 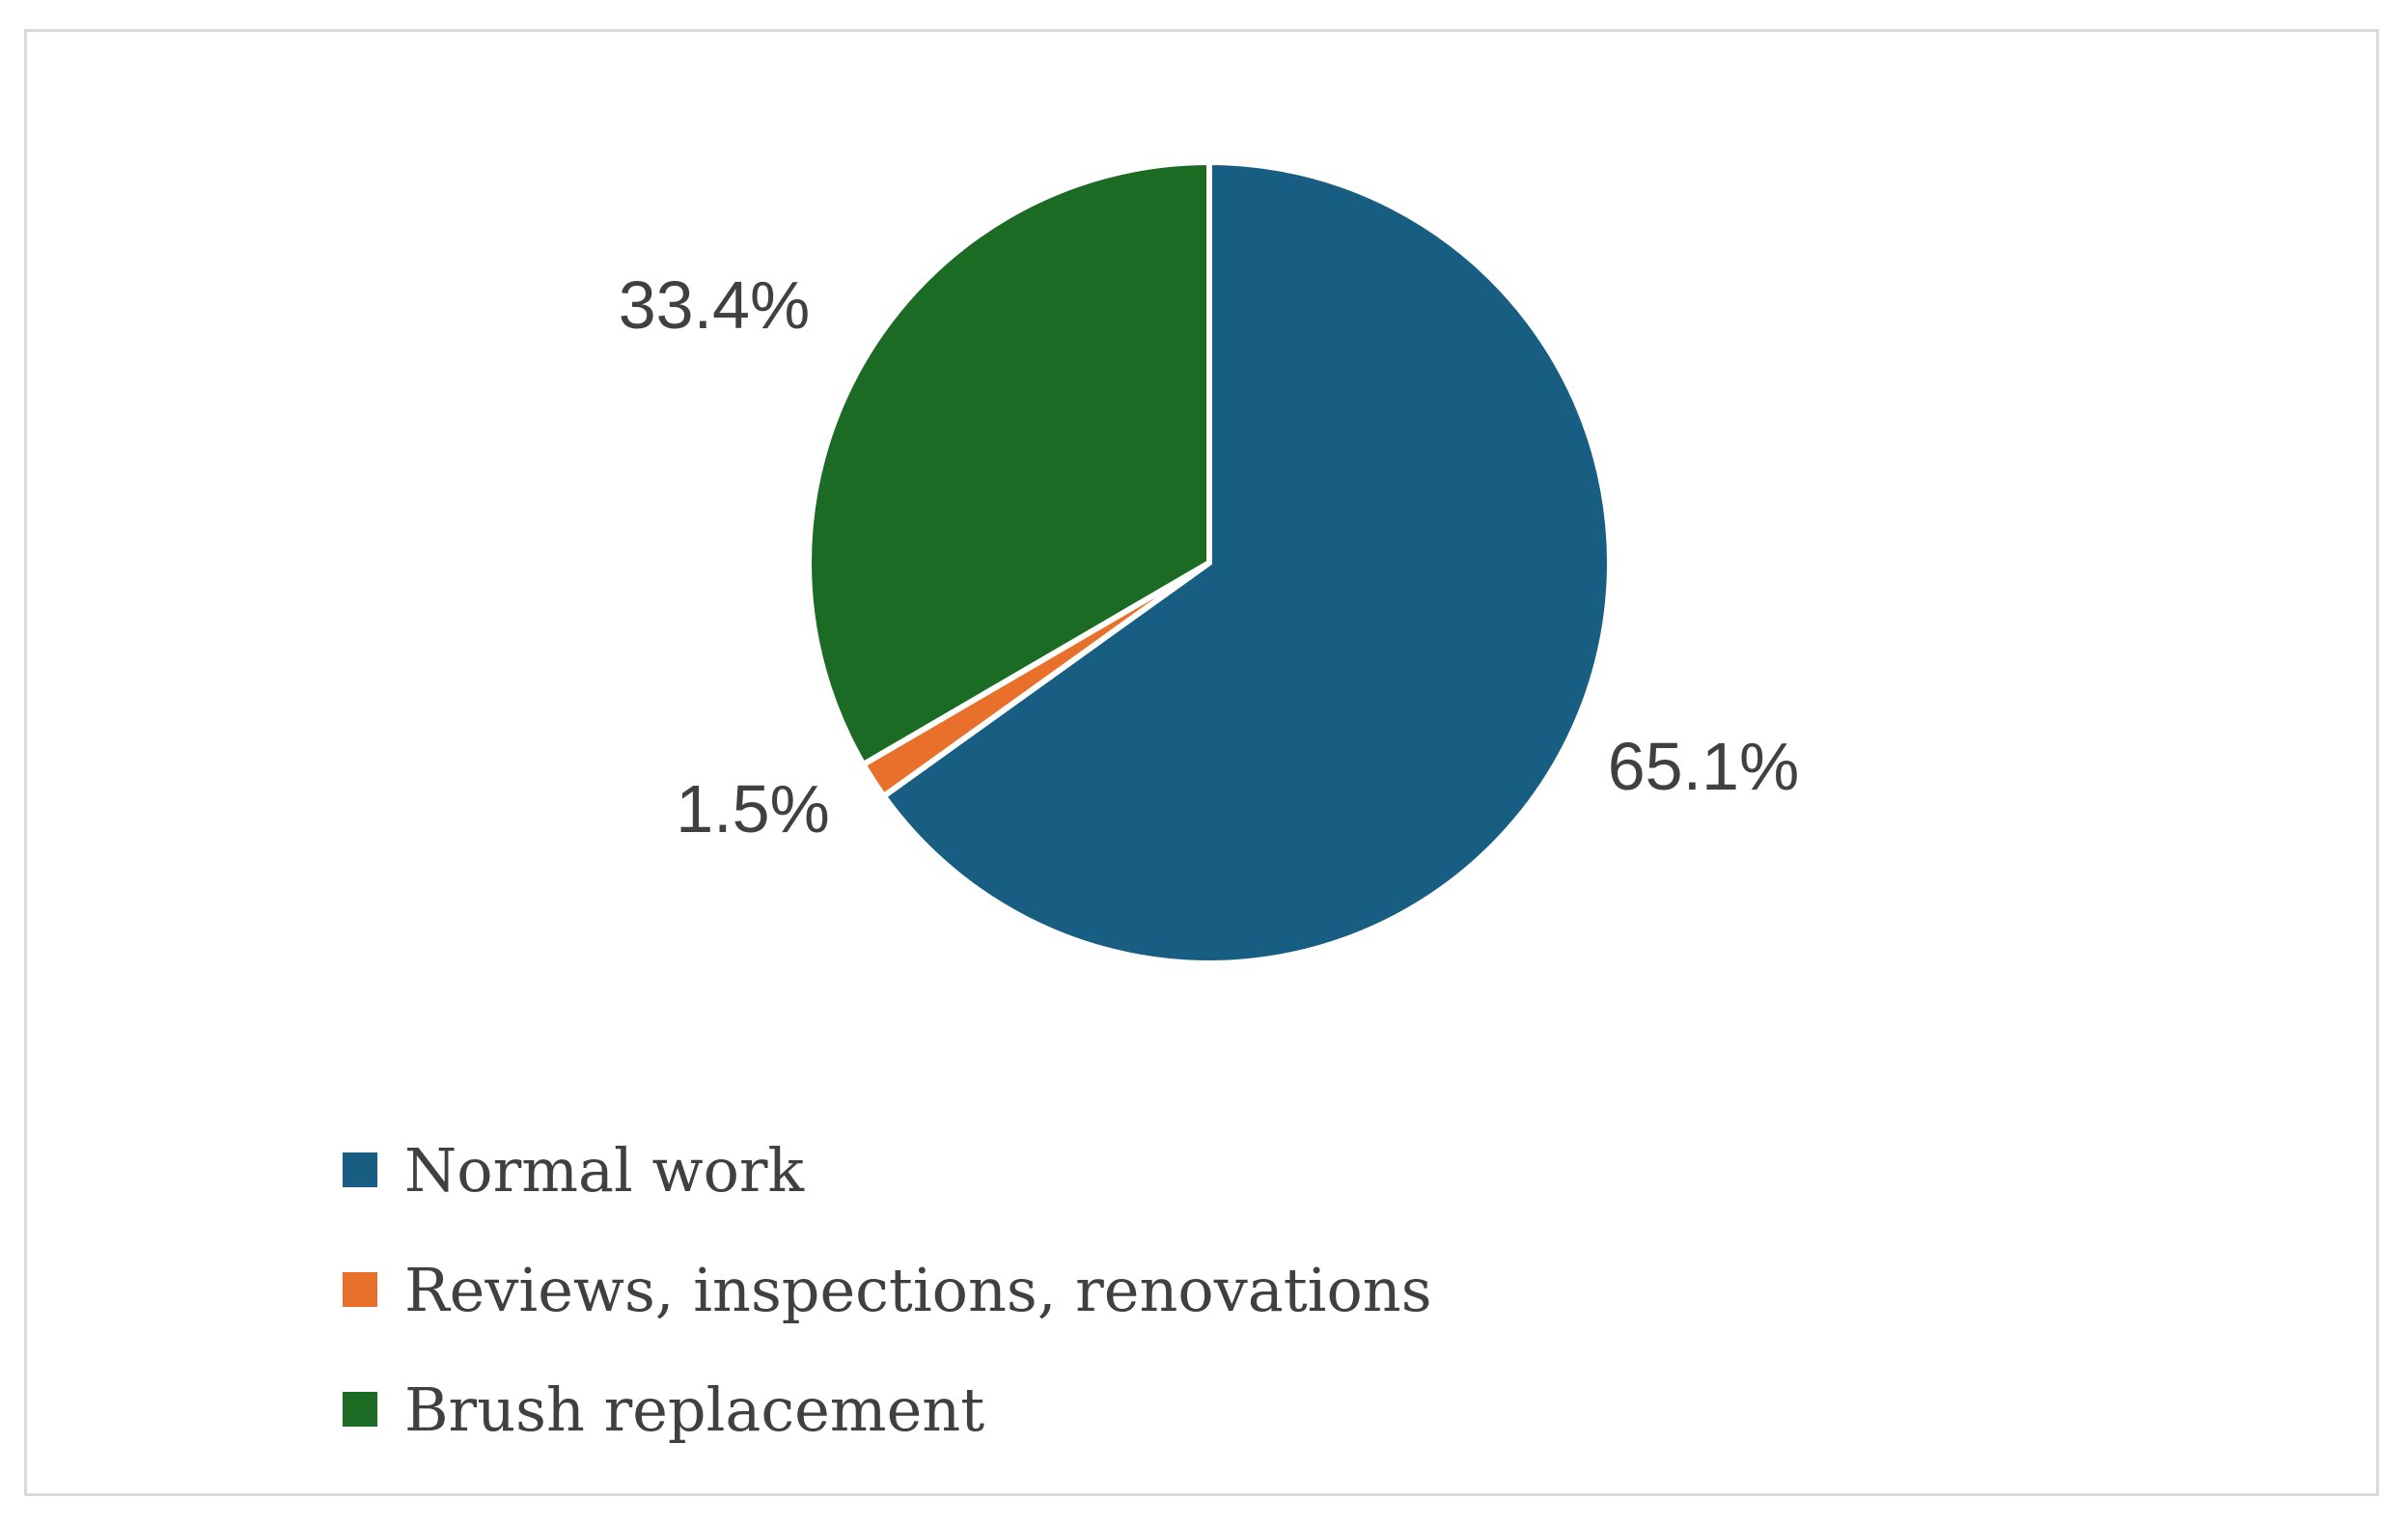 What do you see at coordinates (1704, 766) in the screenshot?
I see `data-label-normal-work: 65.1%` at bounding box center [1704, 766].